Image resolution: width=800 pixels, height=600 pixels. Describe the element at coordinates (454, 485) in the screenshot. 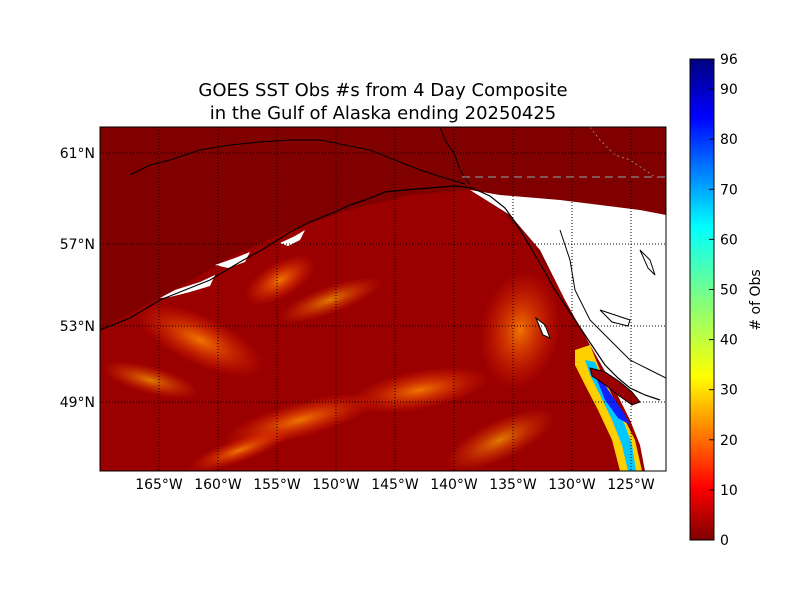

I see `lon-label: 140°W` at that location.